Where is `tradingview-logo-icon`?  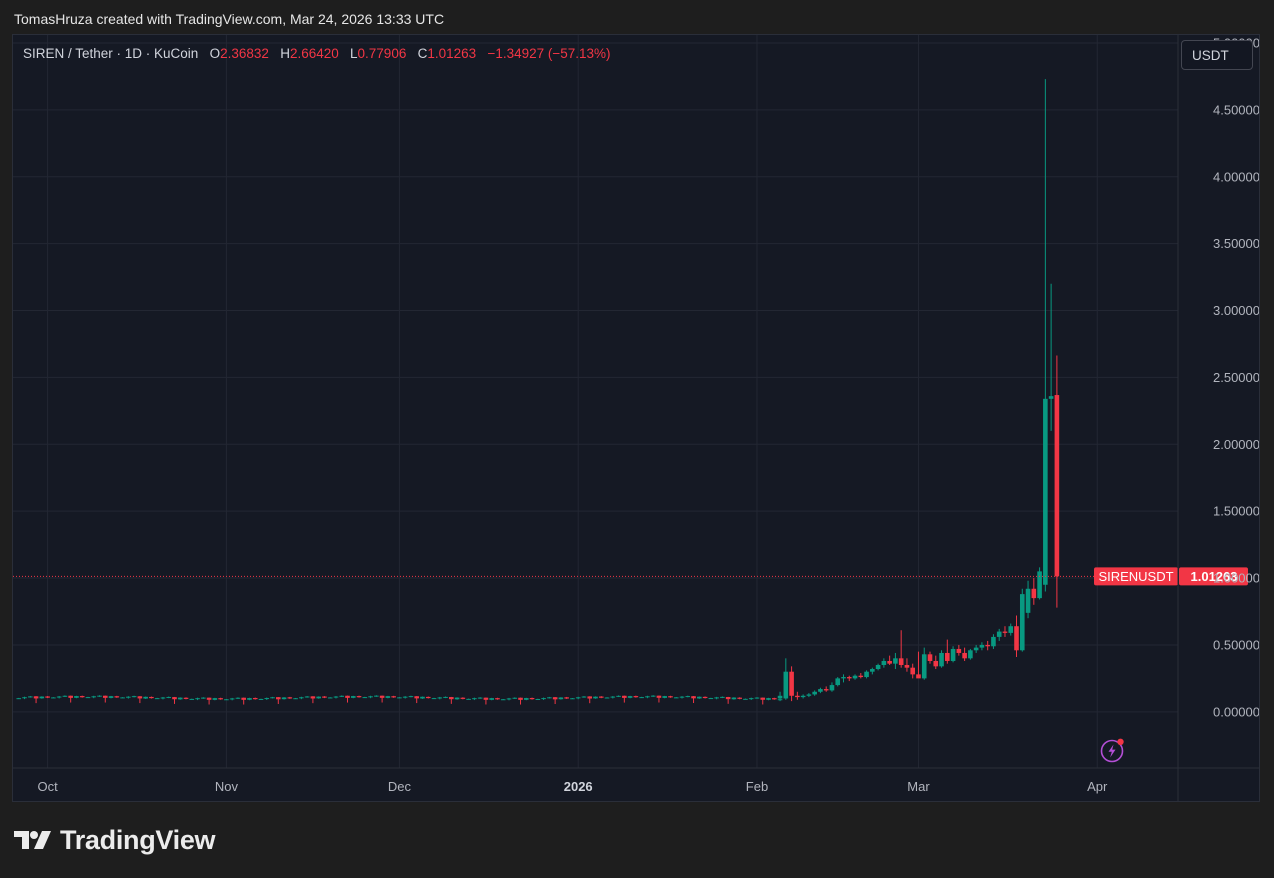
tradingview-logo-icon is located at coordinates (32, 840).